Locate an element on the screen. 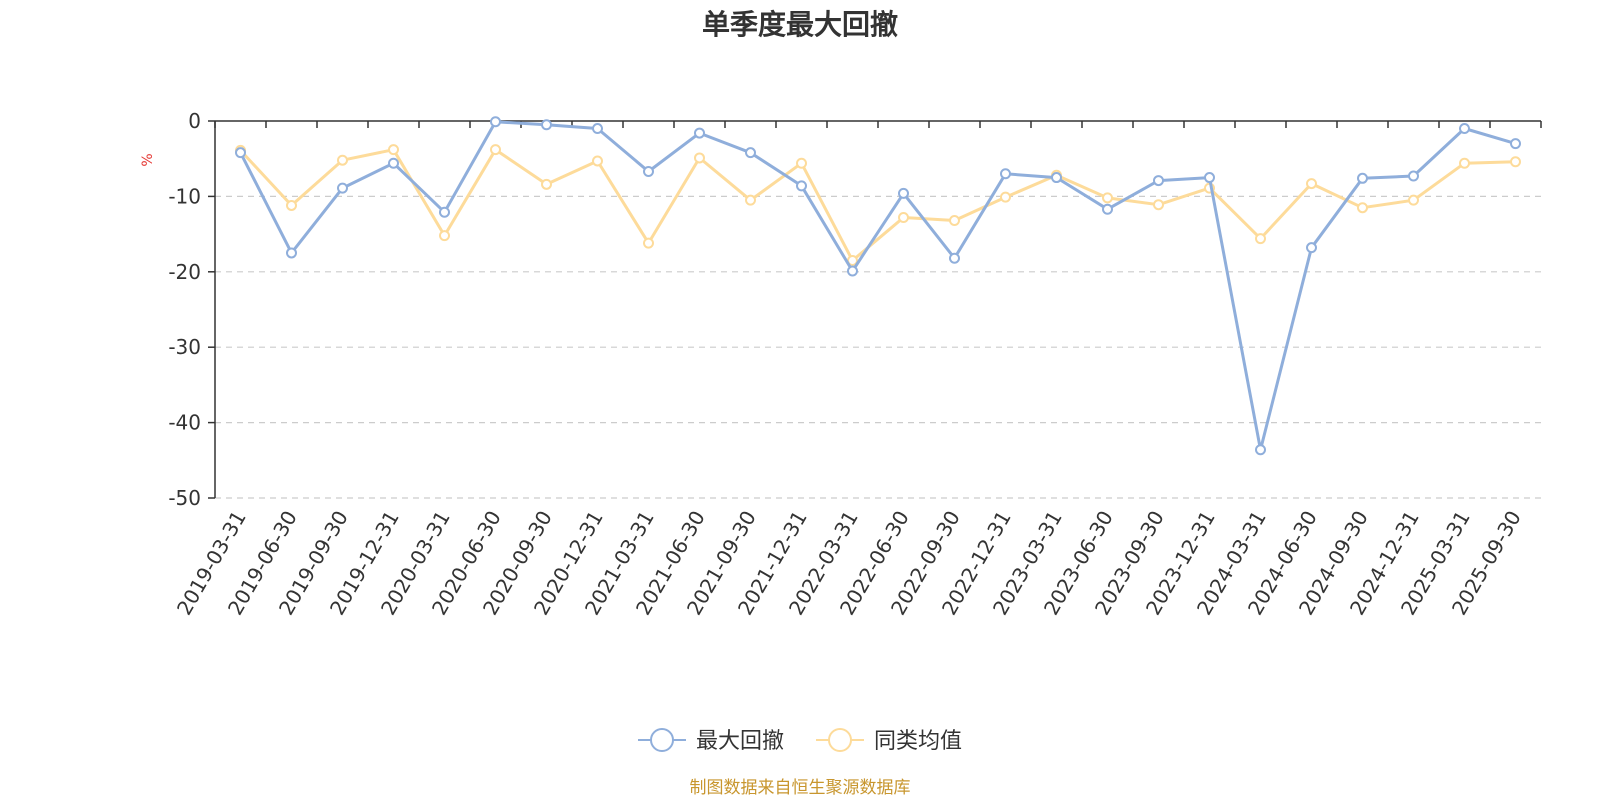  y-tick-label: -20 is located at coordinates (184, 272).